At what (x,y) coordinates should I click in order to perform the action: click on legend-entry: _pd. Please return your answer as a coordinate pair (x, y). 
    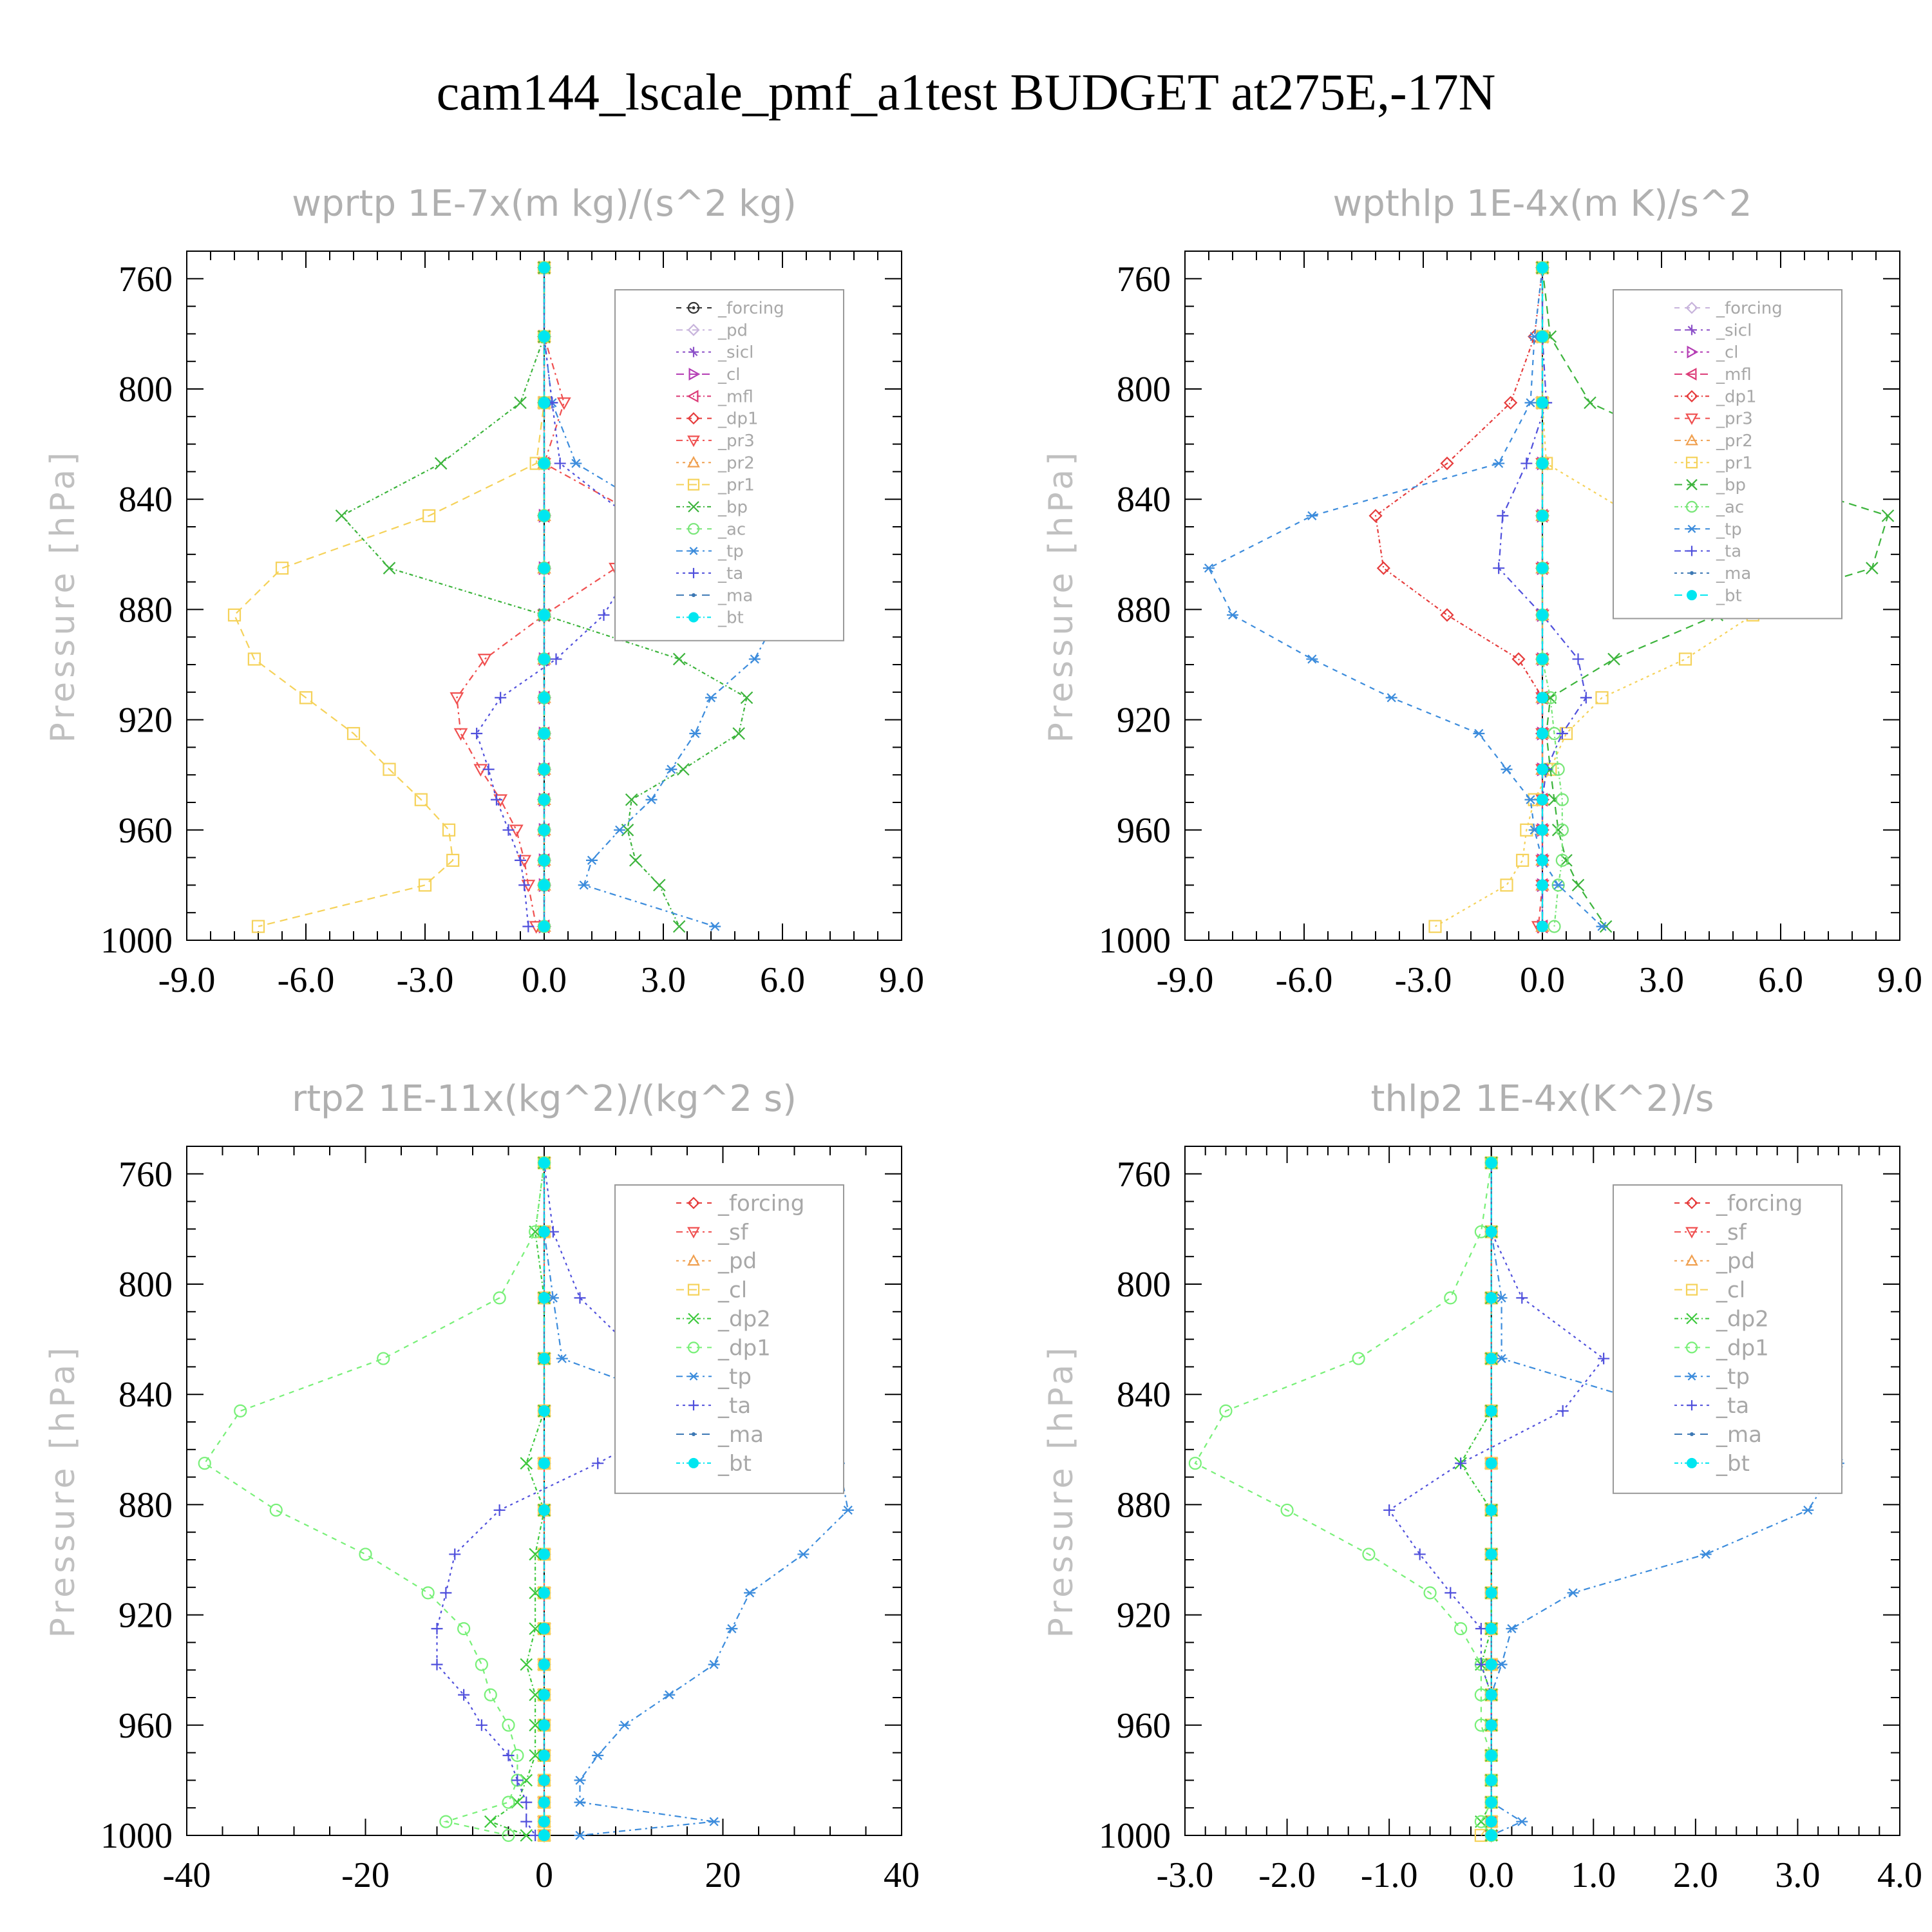
    Looking at the image, I should click on (732, 331).